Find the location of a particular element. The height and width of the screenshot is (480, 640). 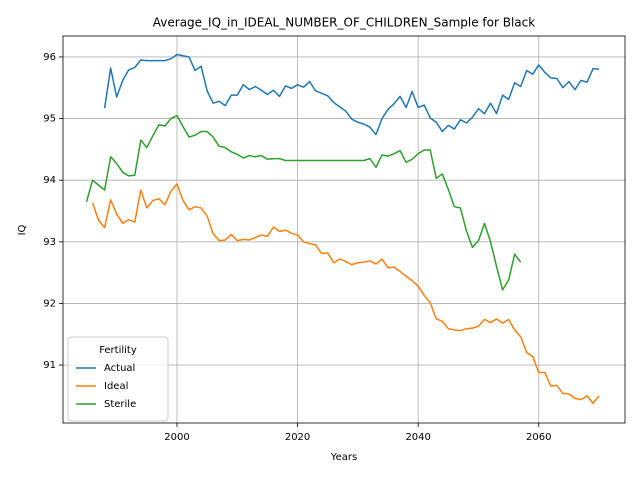

x-tick-label: 2020 is located at coordinates (297, 437).